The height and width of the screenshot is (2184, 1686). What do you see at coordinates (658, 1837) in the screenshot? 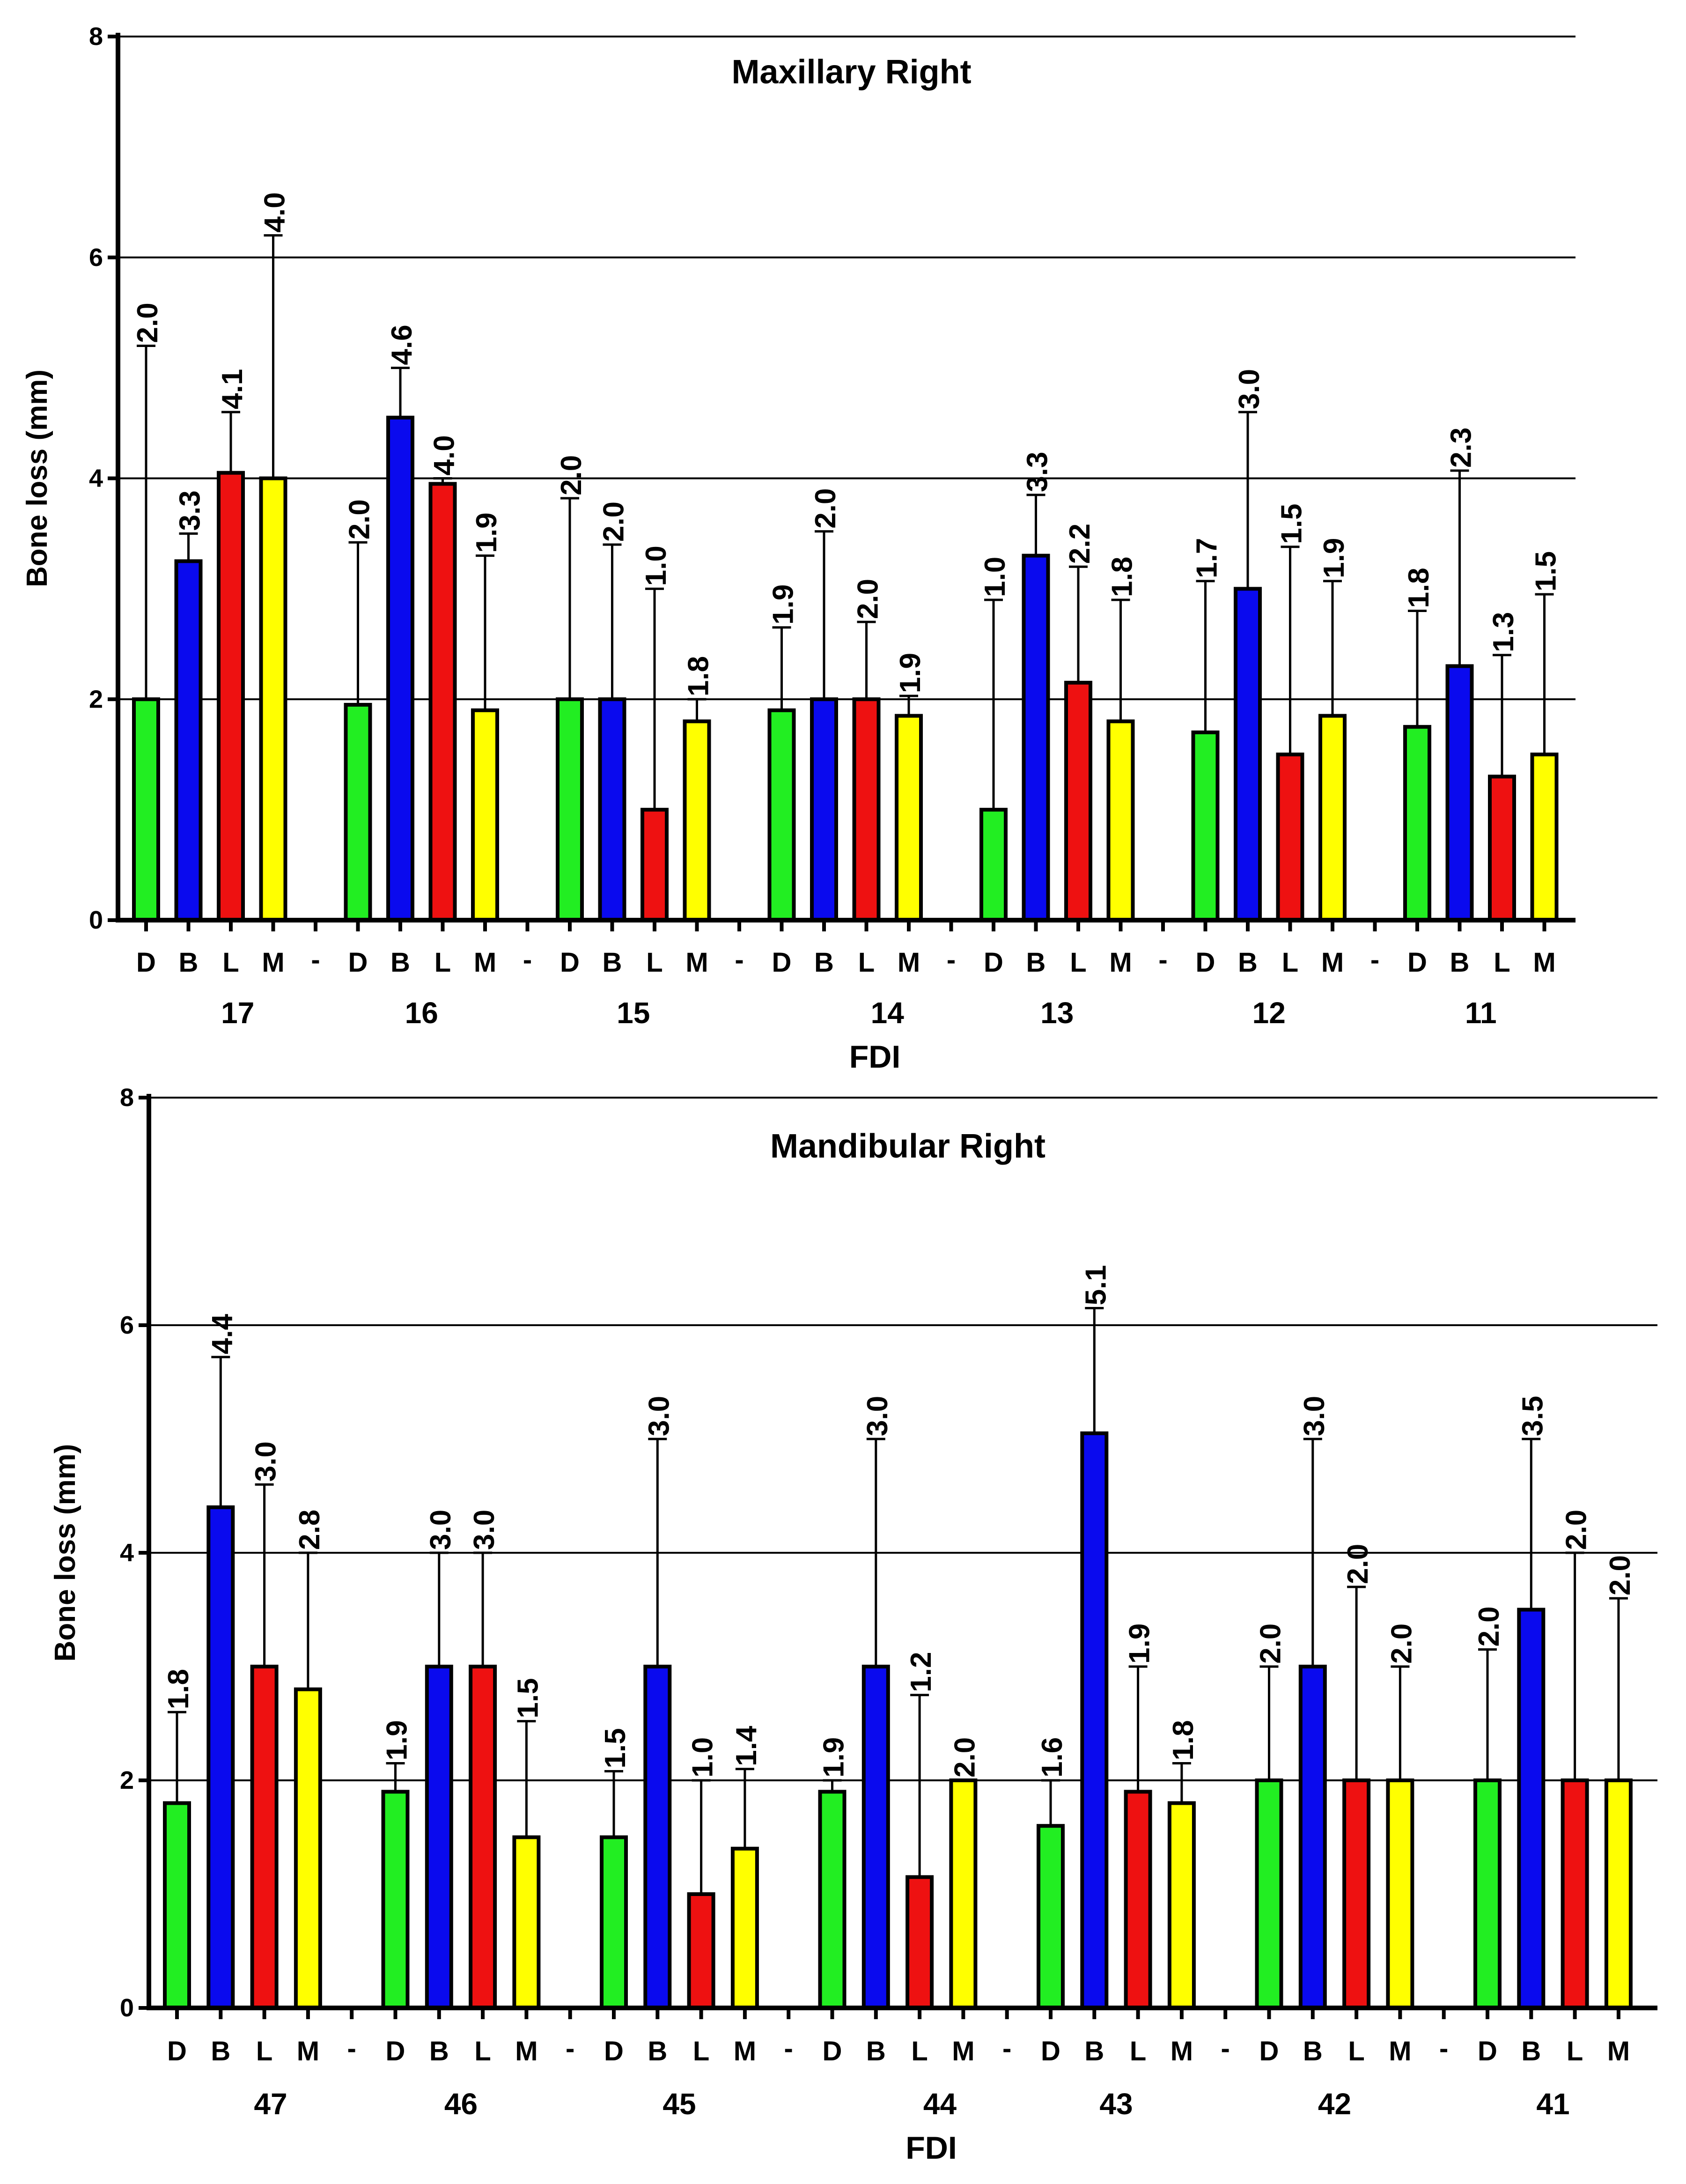
I see `bar-45-B` at bounding box center [658, 1837].